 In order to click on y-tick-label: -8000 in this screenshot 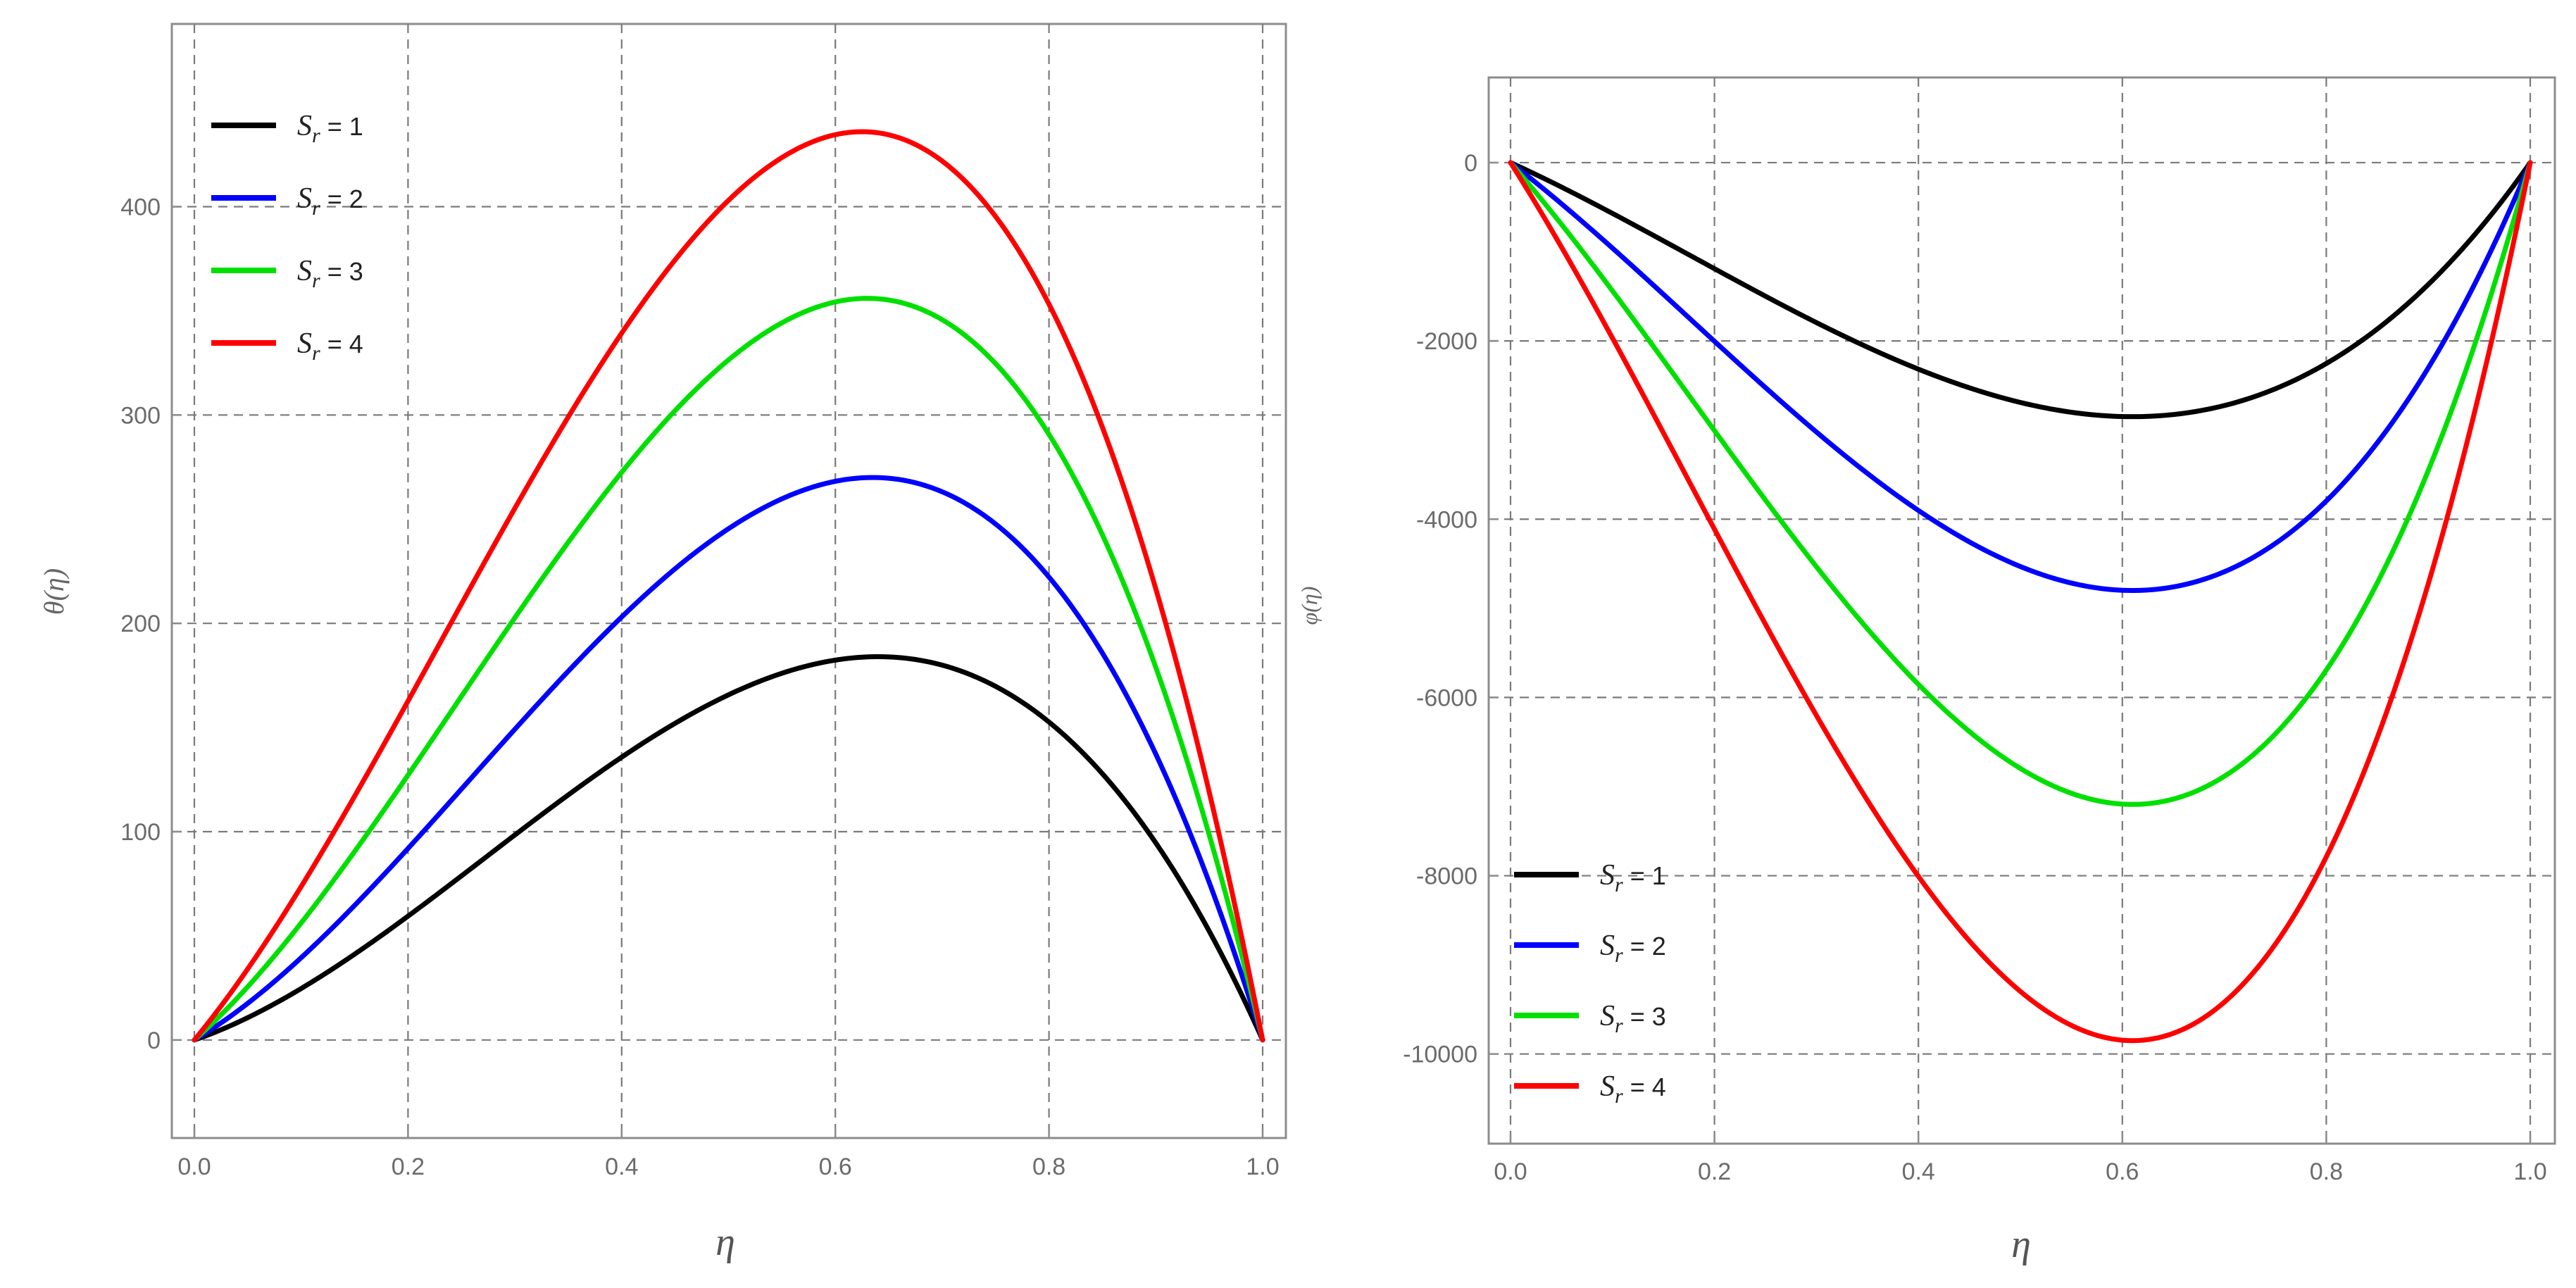, I will do `click(1446, 876)`.